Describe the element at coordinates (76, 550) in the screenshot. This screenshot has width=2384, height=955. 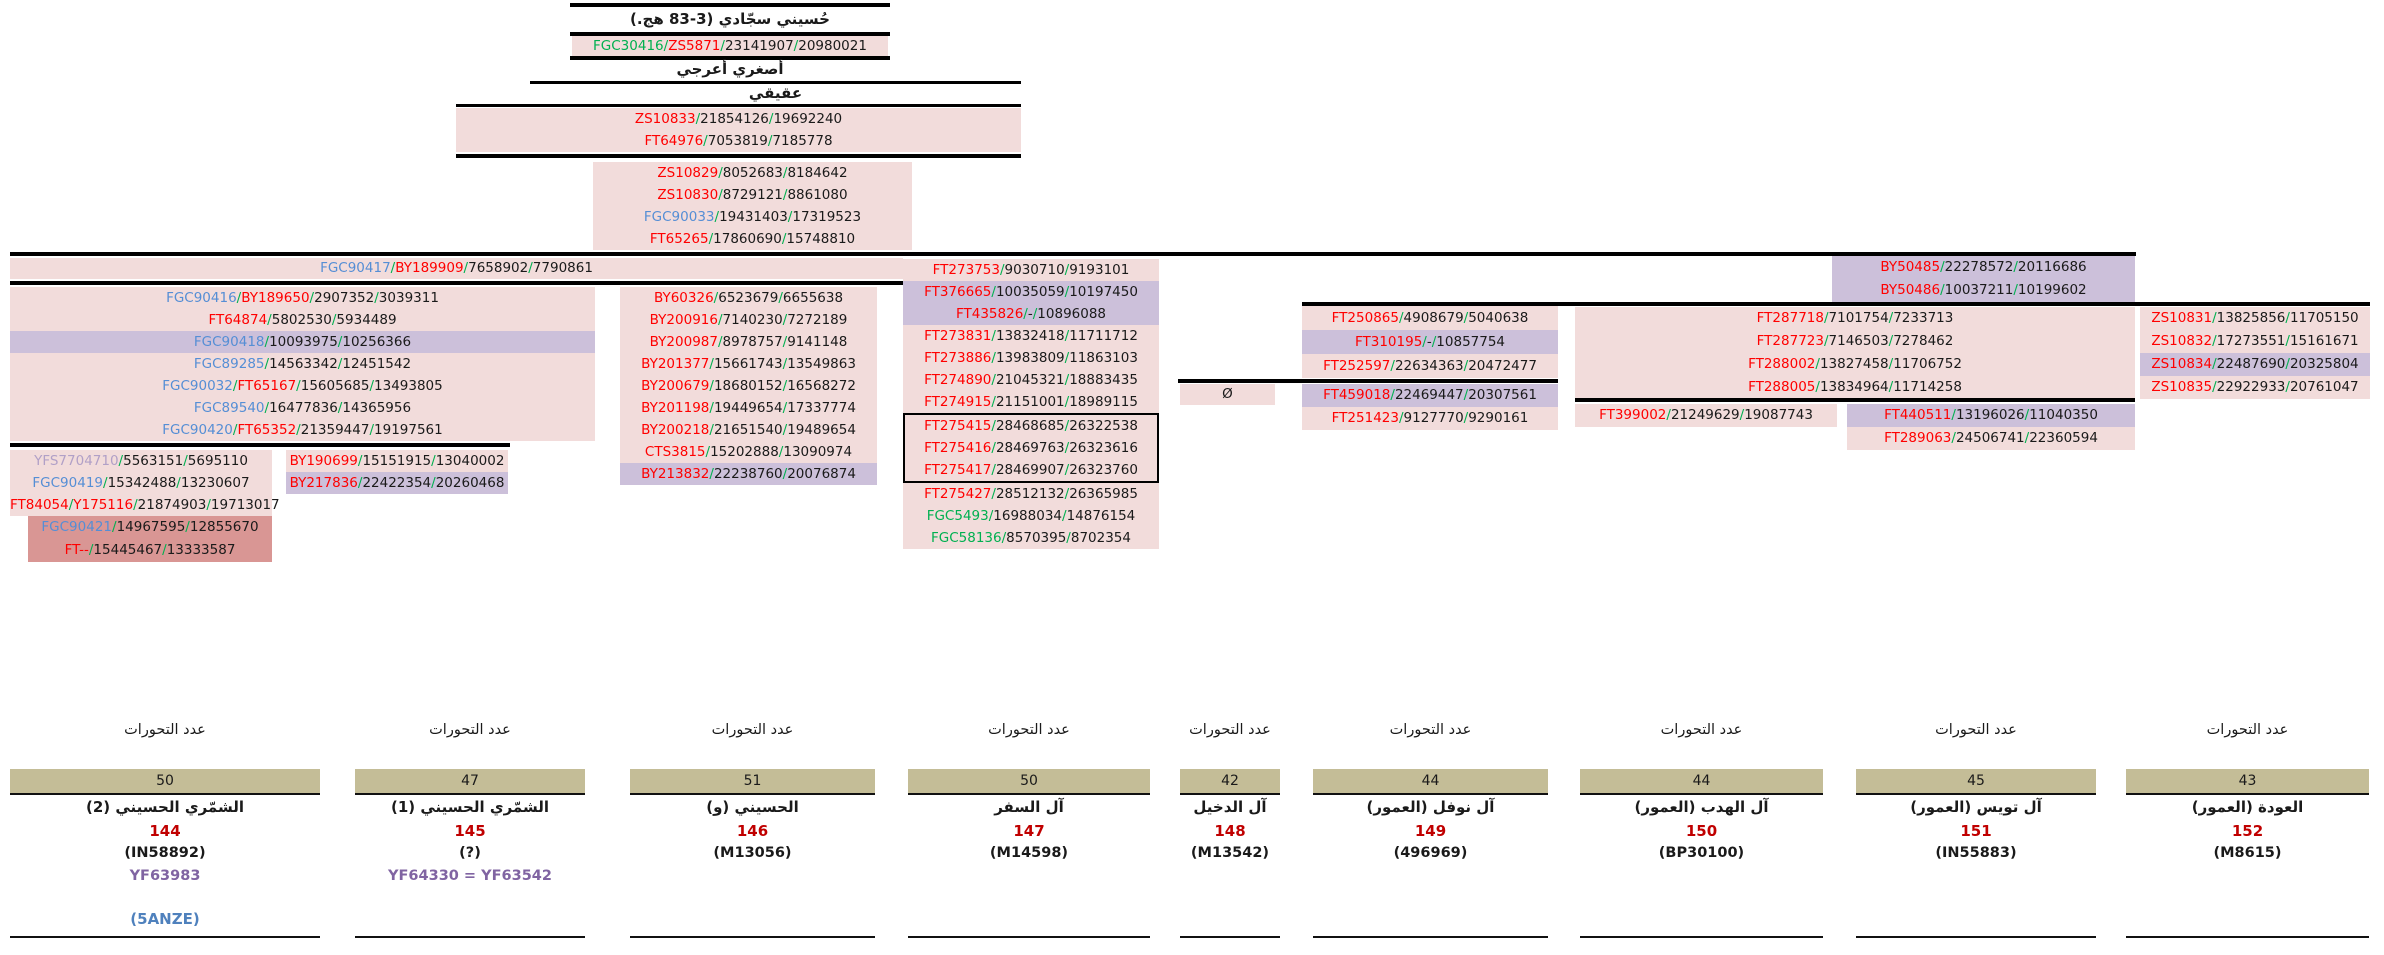
I see `snp-part: FT--` at that location.